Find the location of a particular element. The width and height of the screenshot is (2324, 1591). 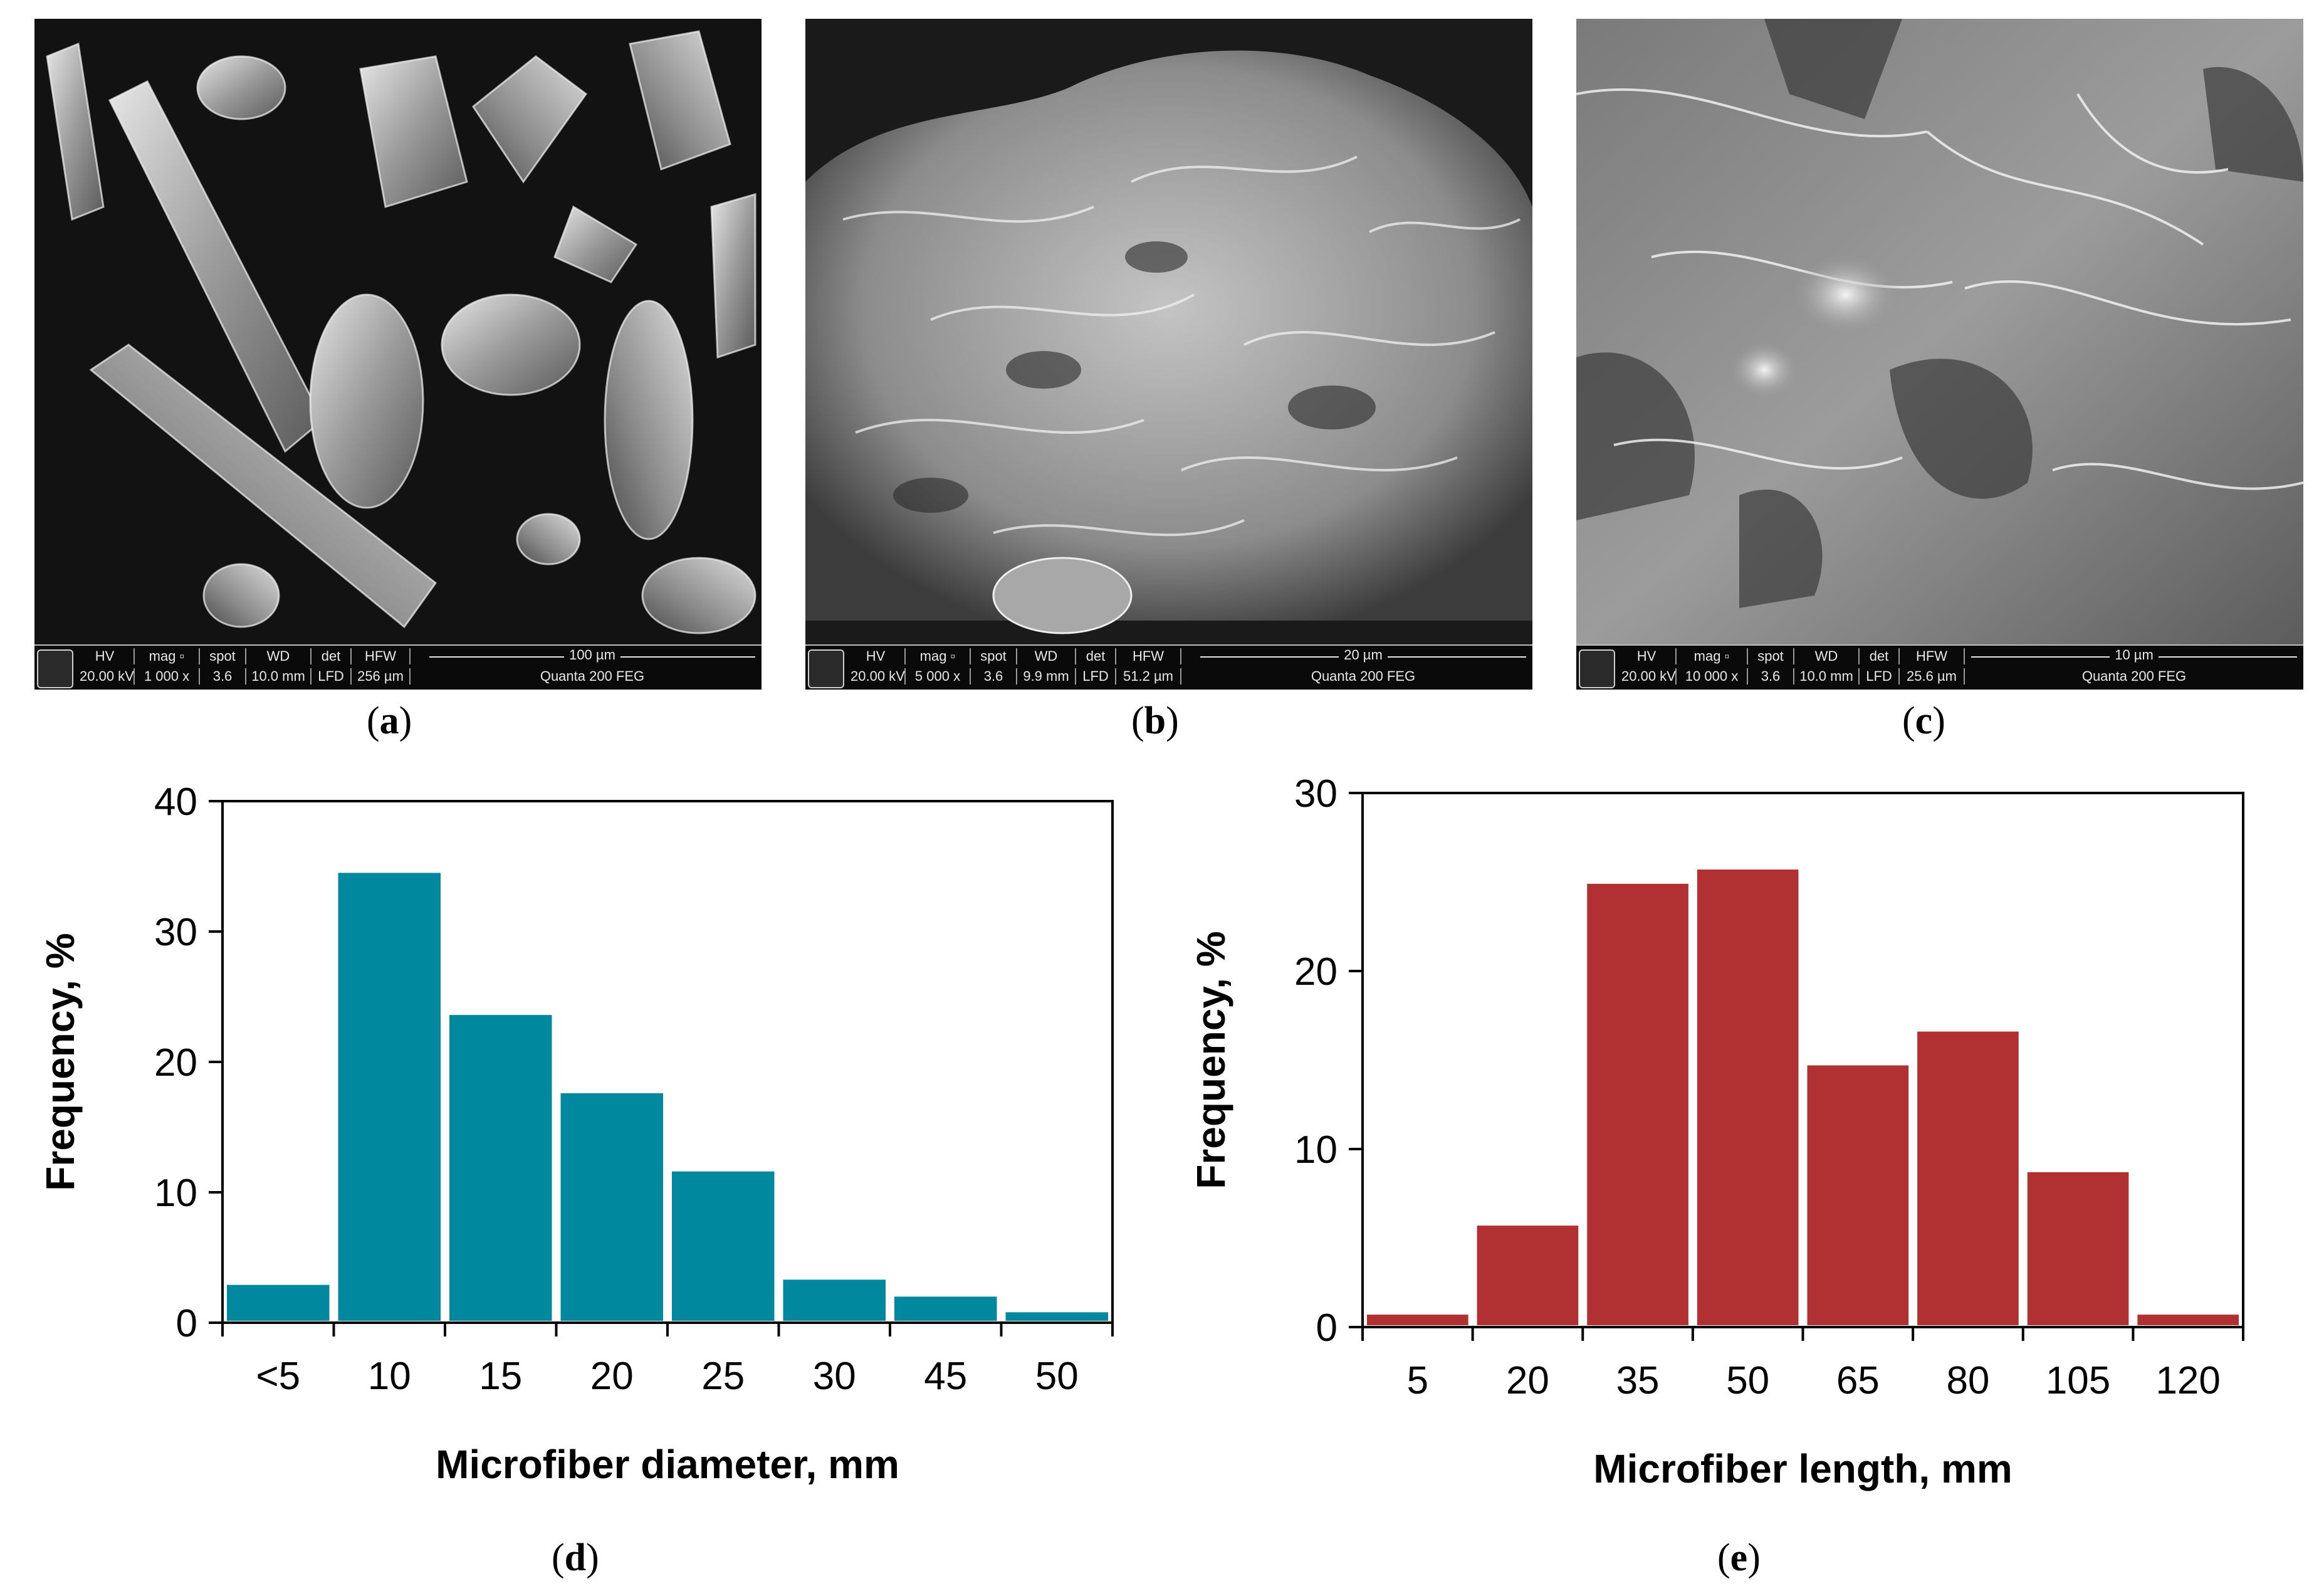

x-tick-label: 105 is located at coordinates (2078, 1381).